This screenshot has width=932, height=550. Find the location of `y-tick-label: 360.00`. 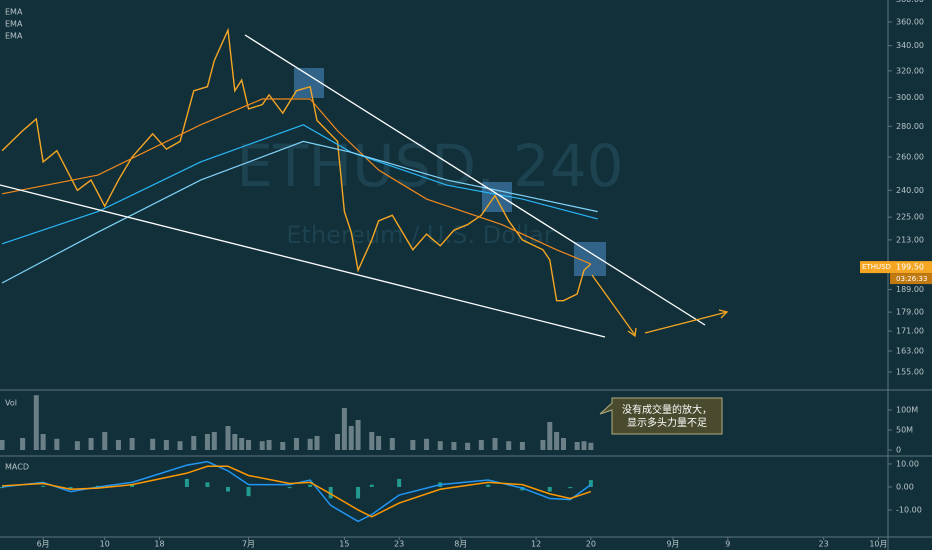

y-tick-label: 360.00 is located at coordinates (910, 21).